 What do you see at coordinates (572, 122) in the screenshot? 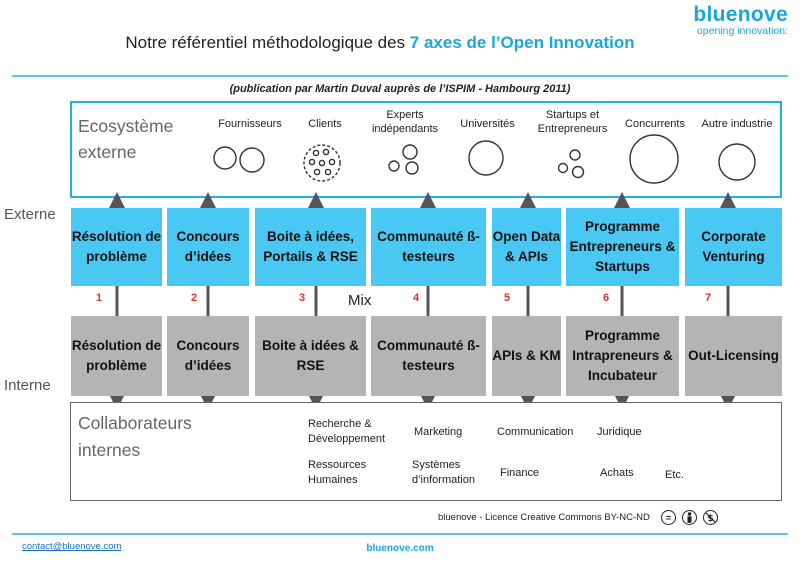
I see `eco-label-startups: Startups et Entrepreneurs` at bounding box center [572, 122].